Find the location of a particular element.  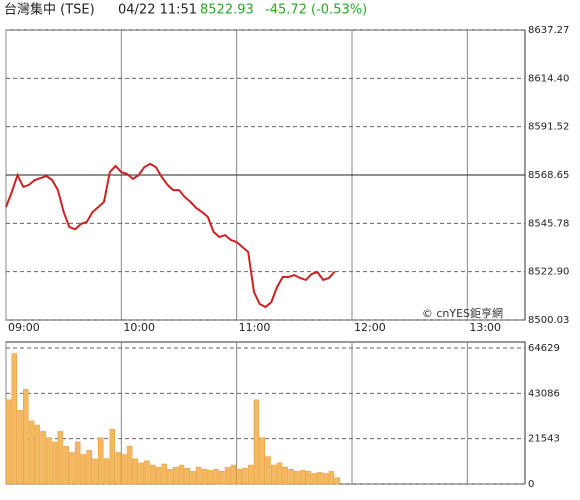

y-tick-label: 8637.27 is located at coordinates (548, 30).